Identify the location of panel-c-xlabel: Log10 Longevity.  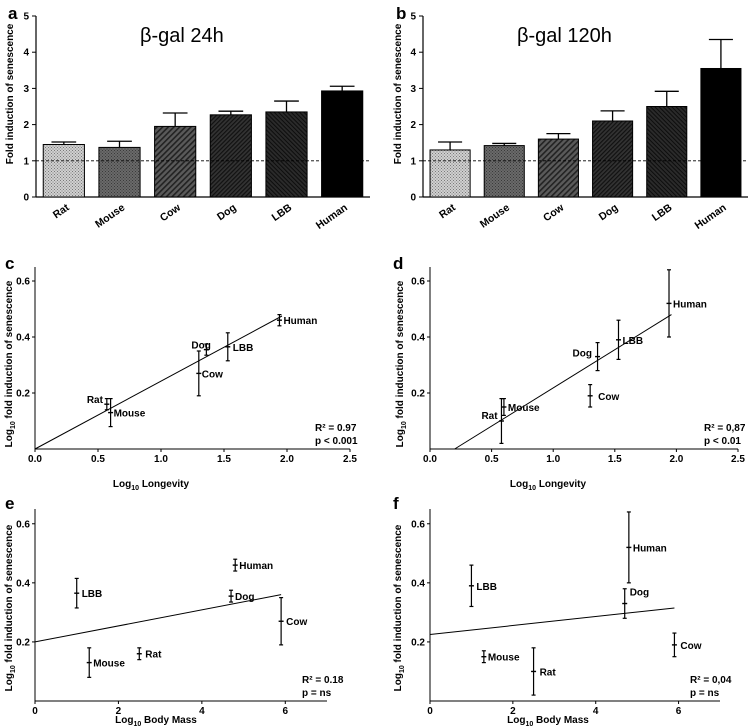
(151, 485).